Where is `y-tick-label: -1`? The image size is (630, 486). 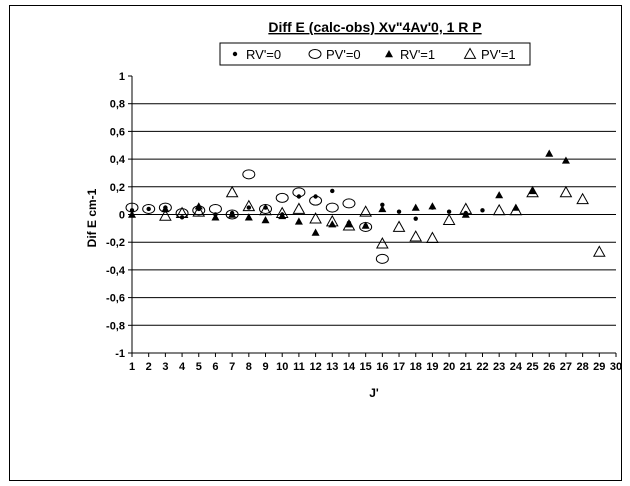 y-tick-label: -1 is located at coordinates (120, 354).